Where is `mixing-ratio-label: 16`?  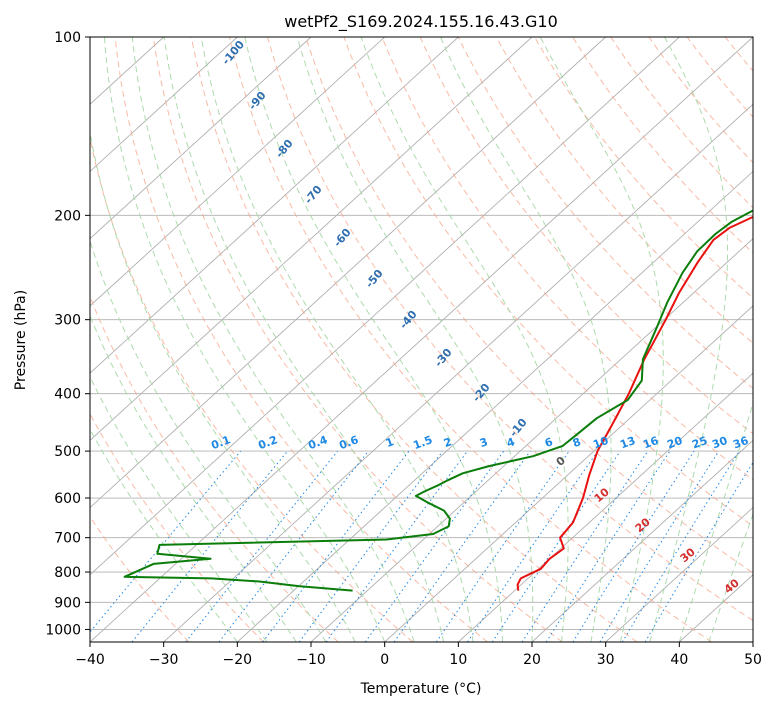
mixing-ratio-label: 16 is located at coordinates (650, 443).